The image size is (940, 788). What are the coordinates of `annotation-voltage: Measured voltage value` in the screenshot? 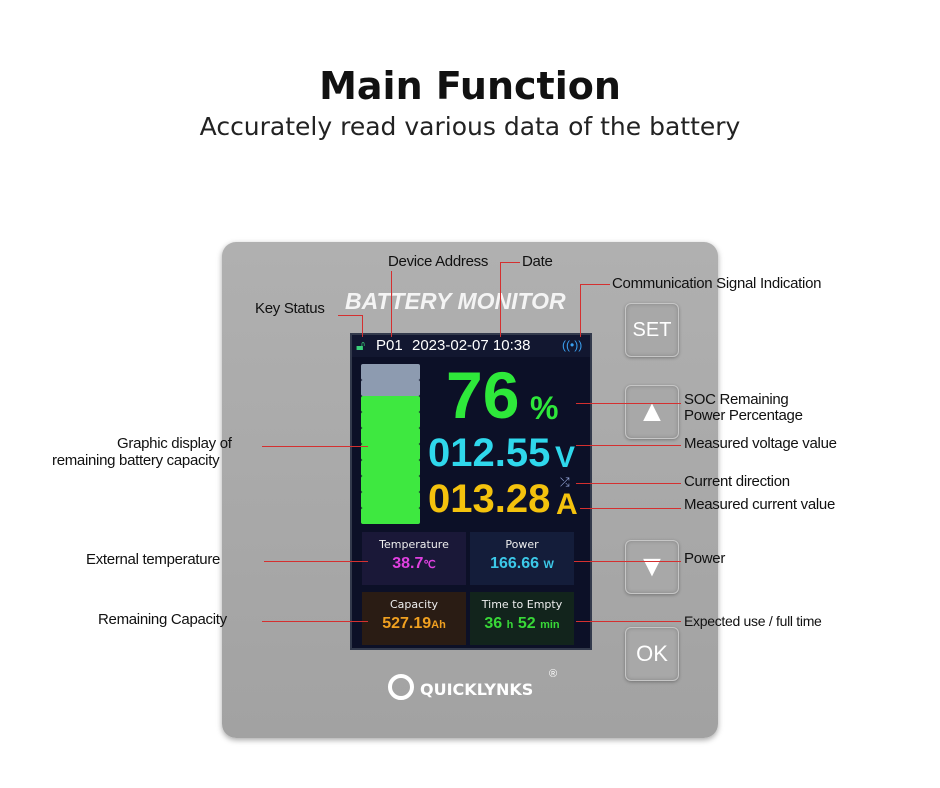 It's located at (760, 443).